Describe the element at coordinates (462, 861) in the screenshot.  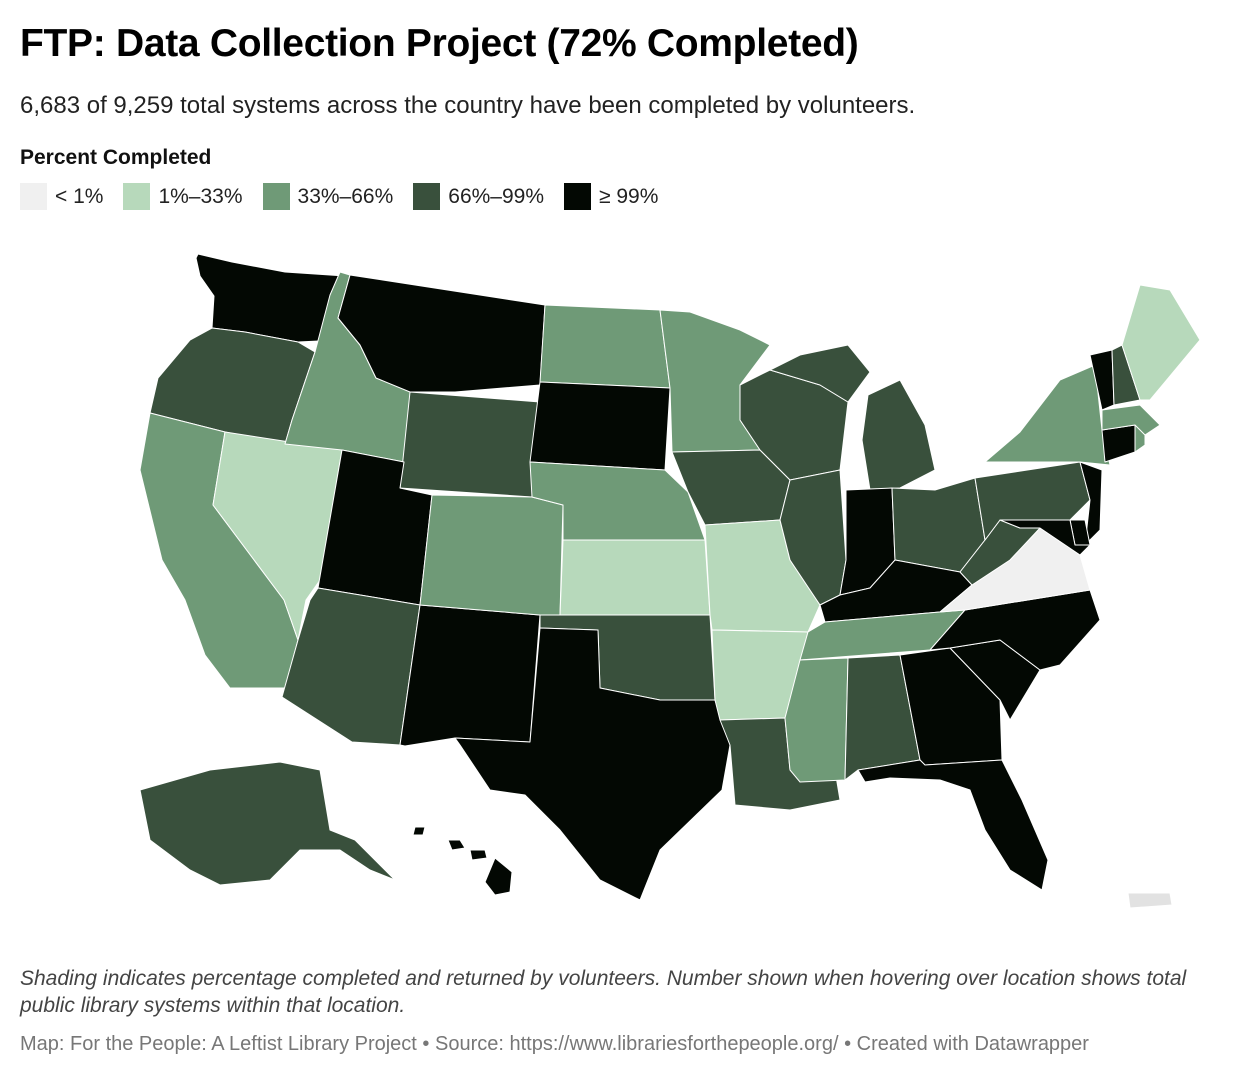
I see `state-HI` at that location.